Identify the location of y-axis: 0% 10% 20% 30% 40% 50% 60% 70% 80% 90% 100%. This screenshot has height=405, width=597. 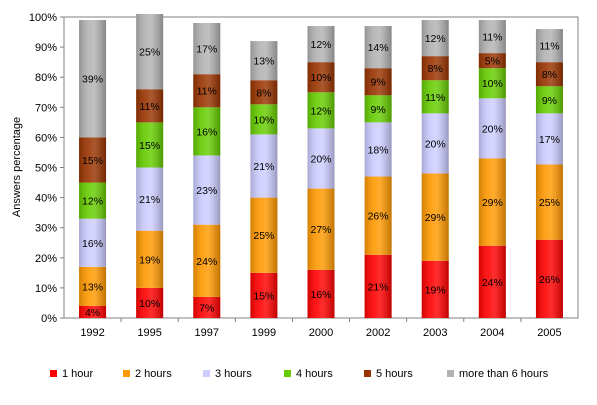
(46, 168).